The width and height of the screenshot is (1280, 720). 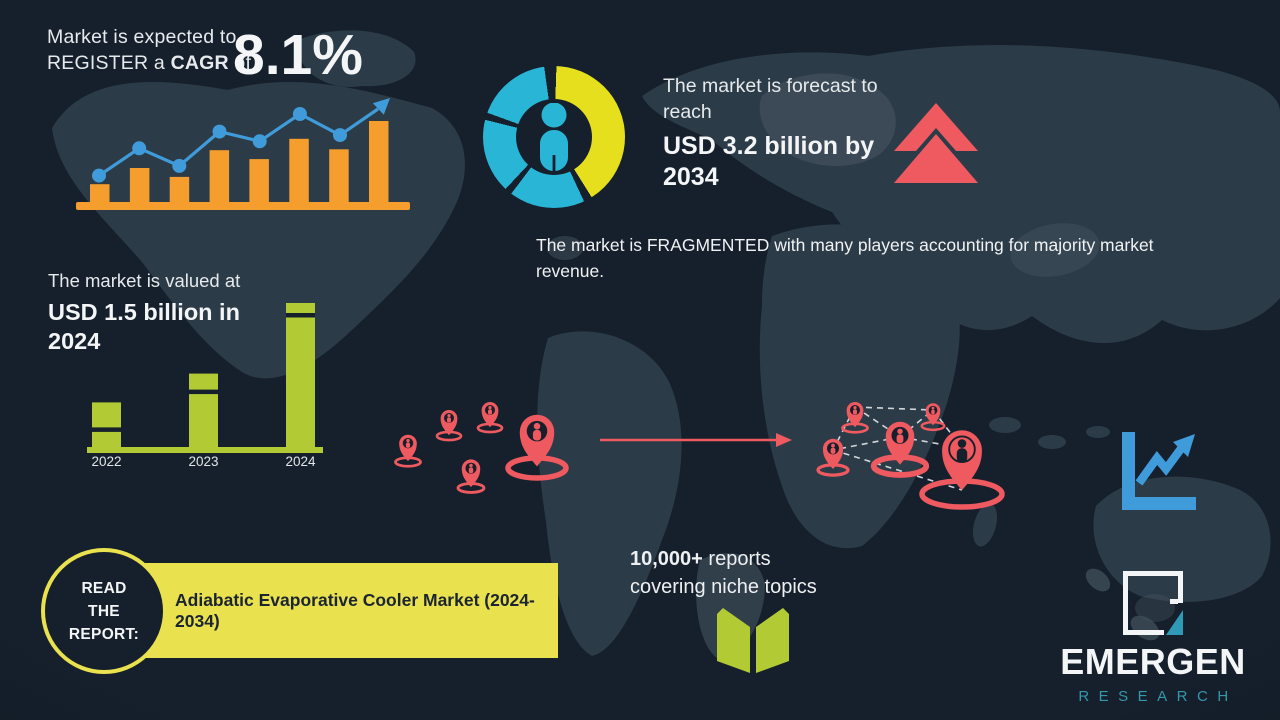 What do you see at coordinates (770, 86) in the screenshot?
I see `forecast-line1: The market is forecast to` at bounding box center [770, 86].